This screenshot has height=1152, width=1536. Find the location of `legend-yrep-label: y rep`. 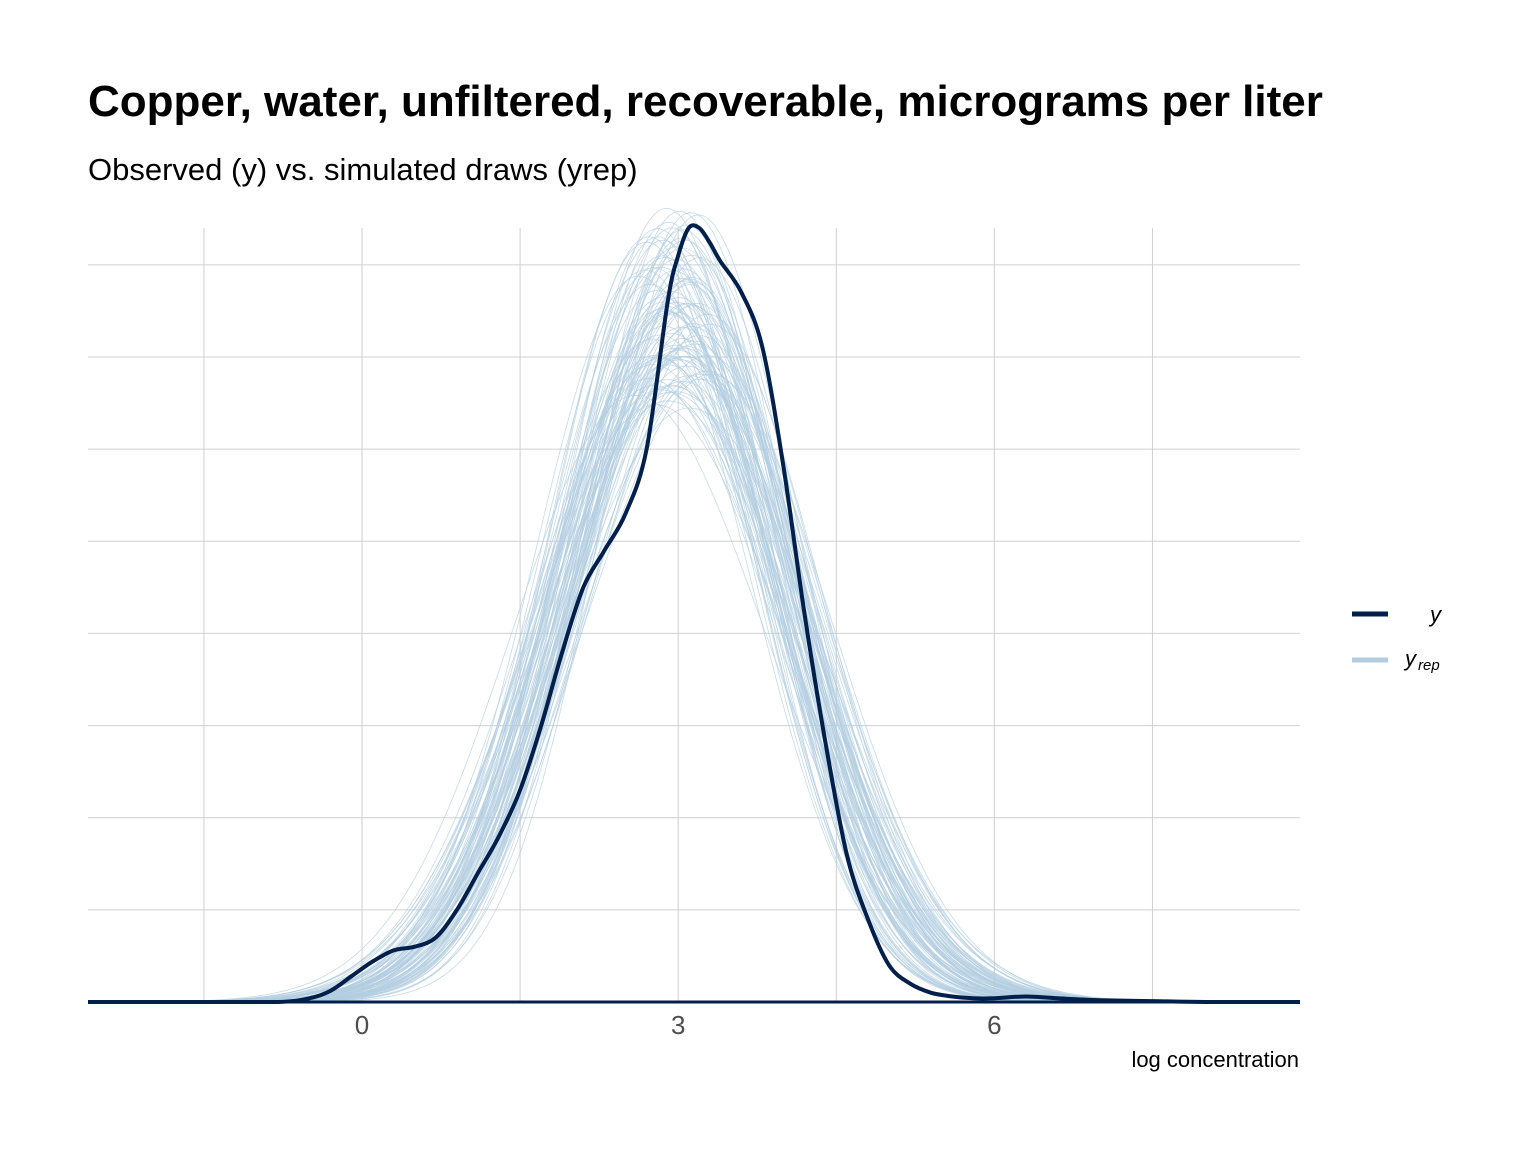

legend-yrep-label: y rep is located at coordinates (1421, 660).